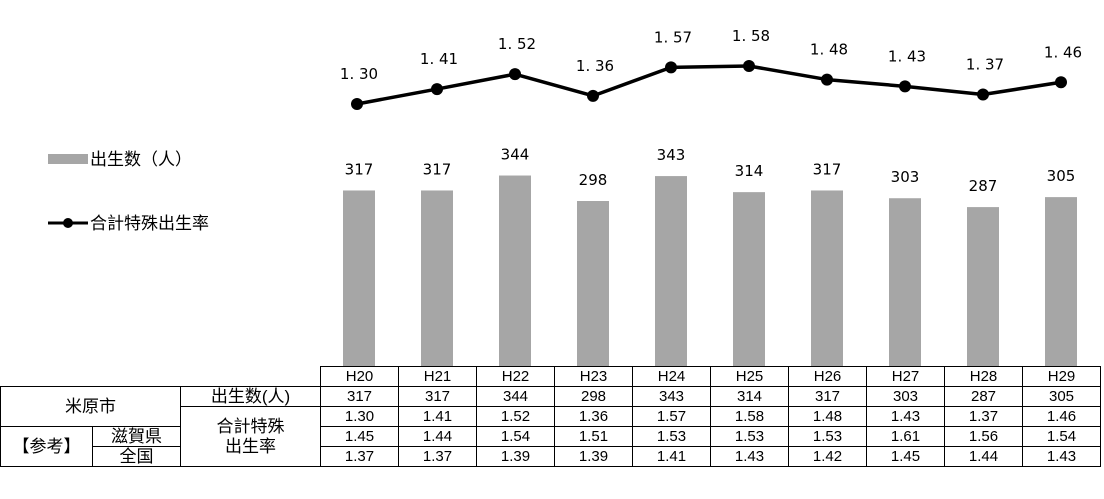  Describe the element at coordinates (905, 376) in the screenshot. I see `year-cell: H27` at that location.